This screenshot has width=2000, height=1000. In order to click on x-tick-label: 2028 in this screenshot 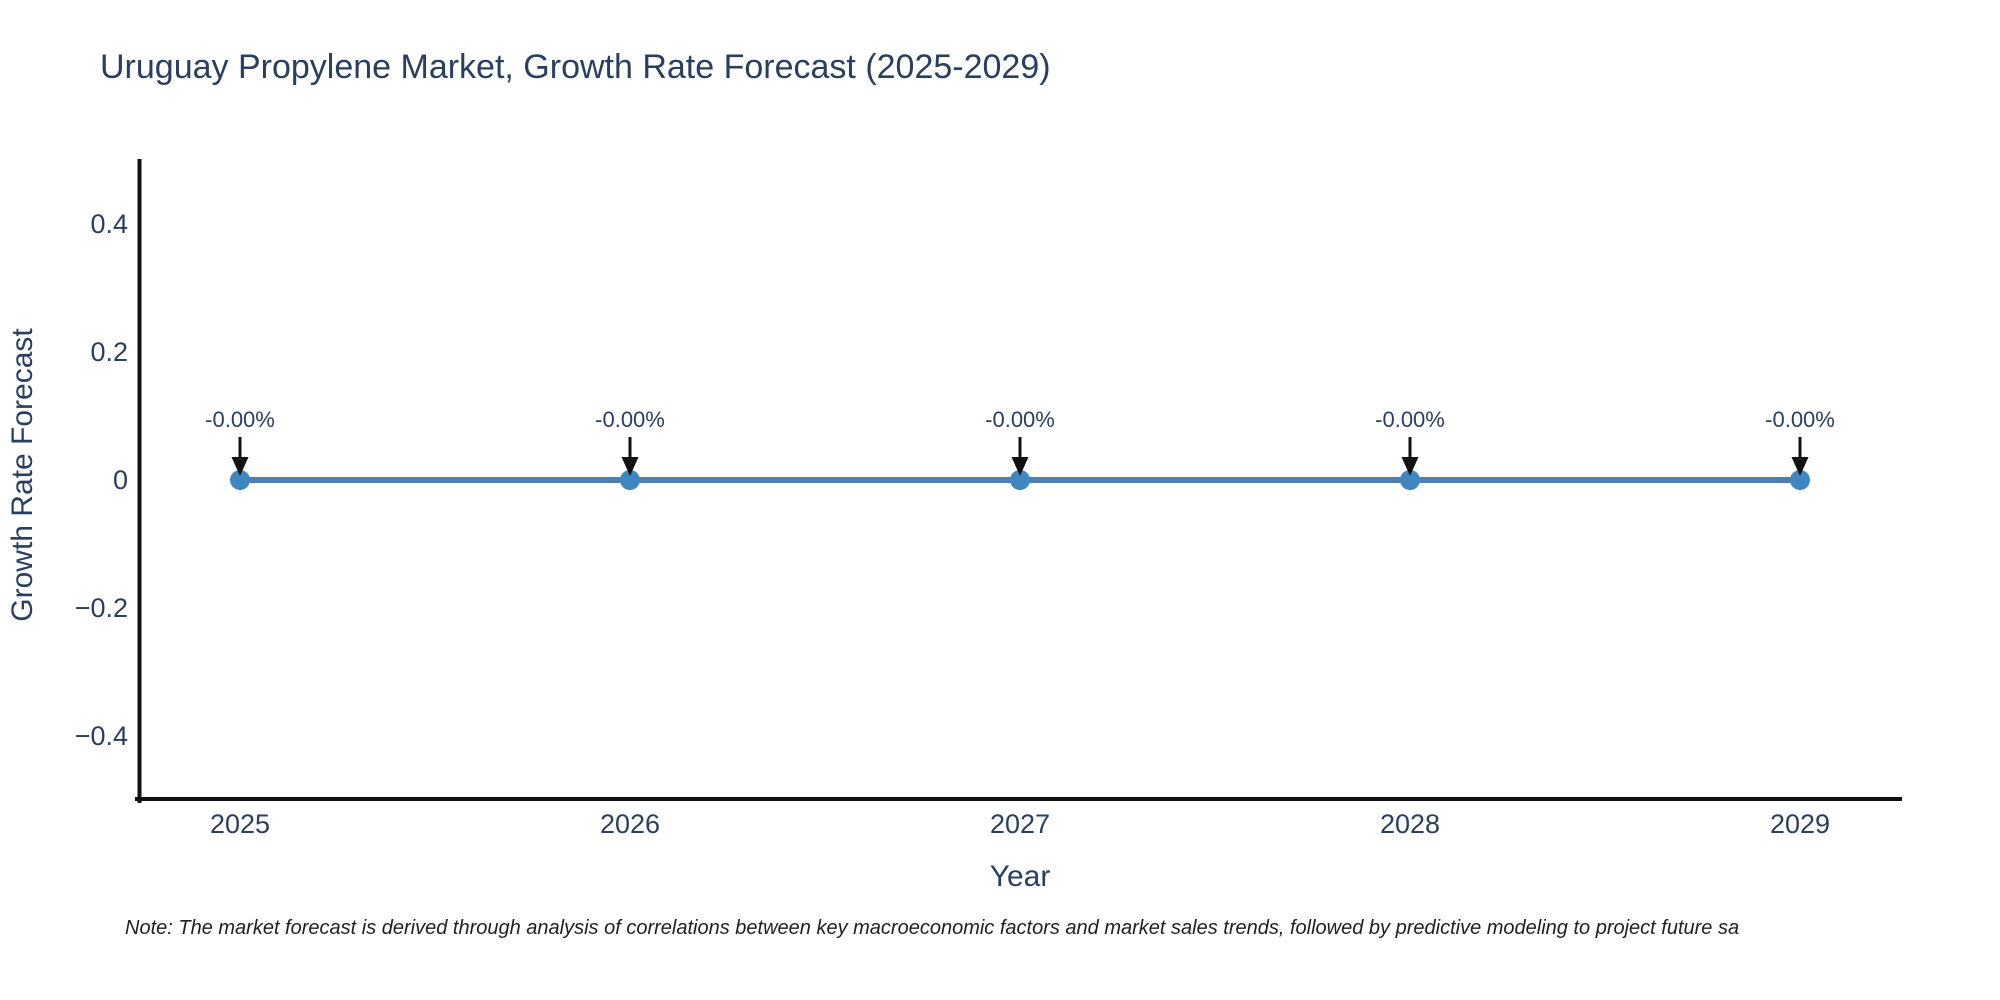, I will do `click(1410, 824)`.